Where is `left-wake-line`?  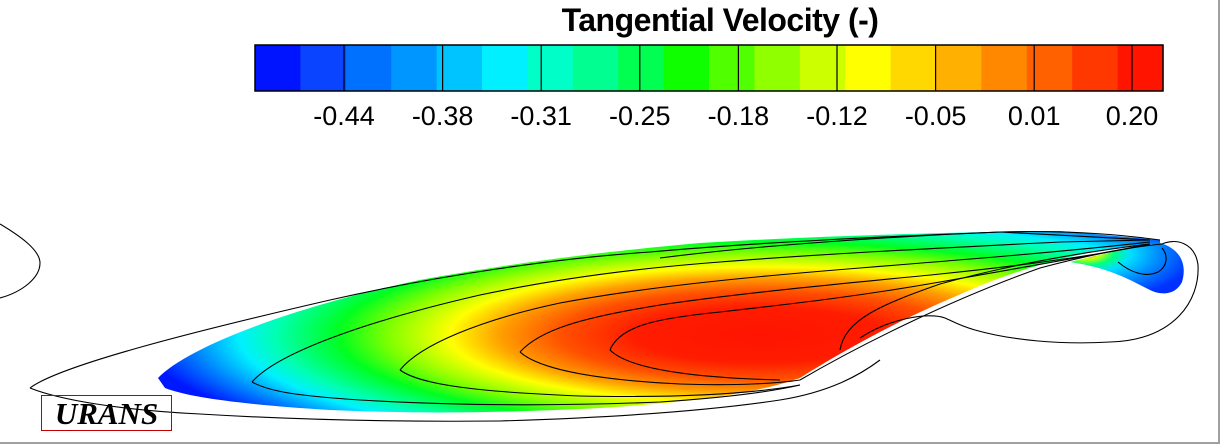 left-wake-line is located at coordinates (20, 261).